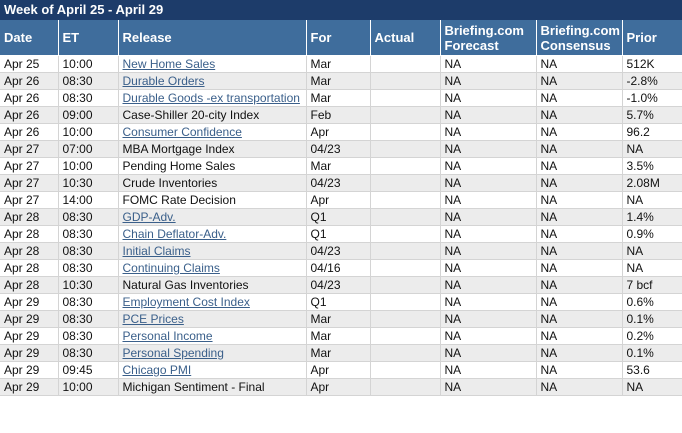  What do you see at coordinates (211, 115) in the screenshot?
I see `table-cell: Case-Shiller 20-city Index` at bounding box center [211, 115].